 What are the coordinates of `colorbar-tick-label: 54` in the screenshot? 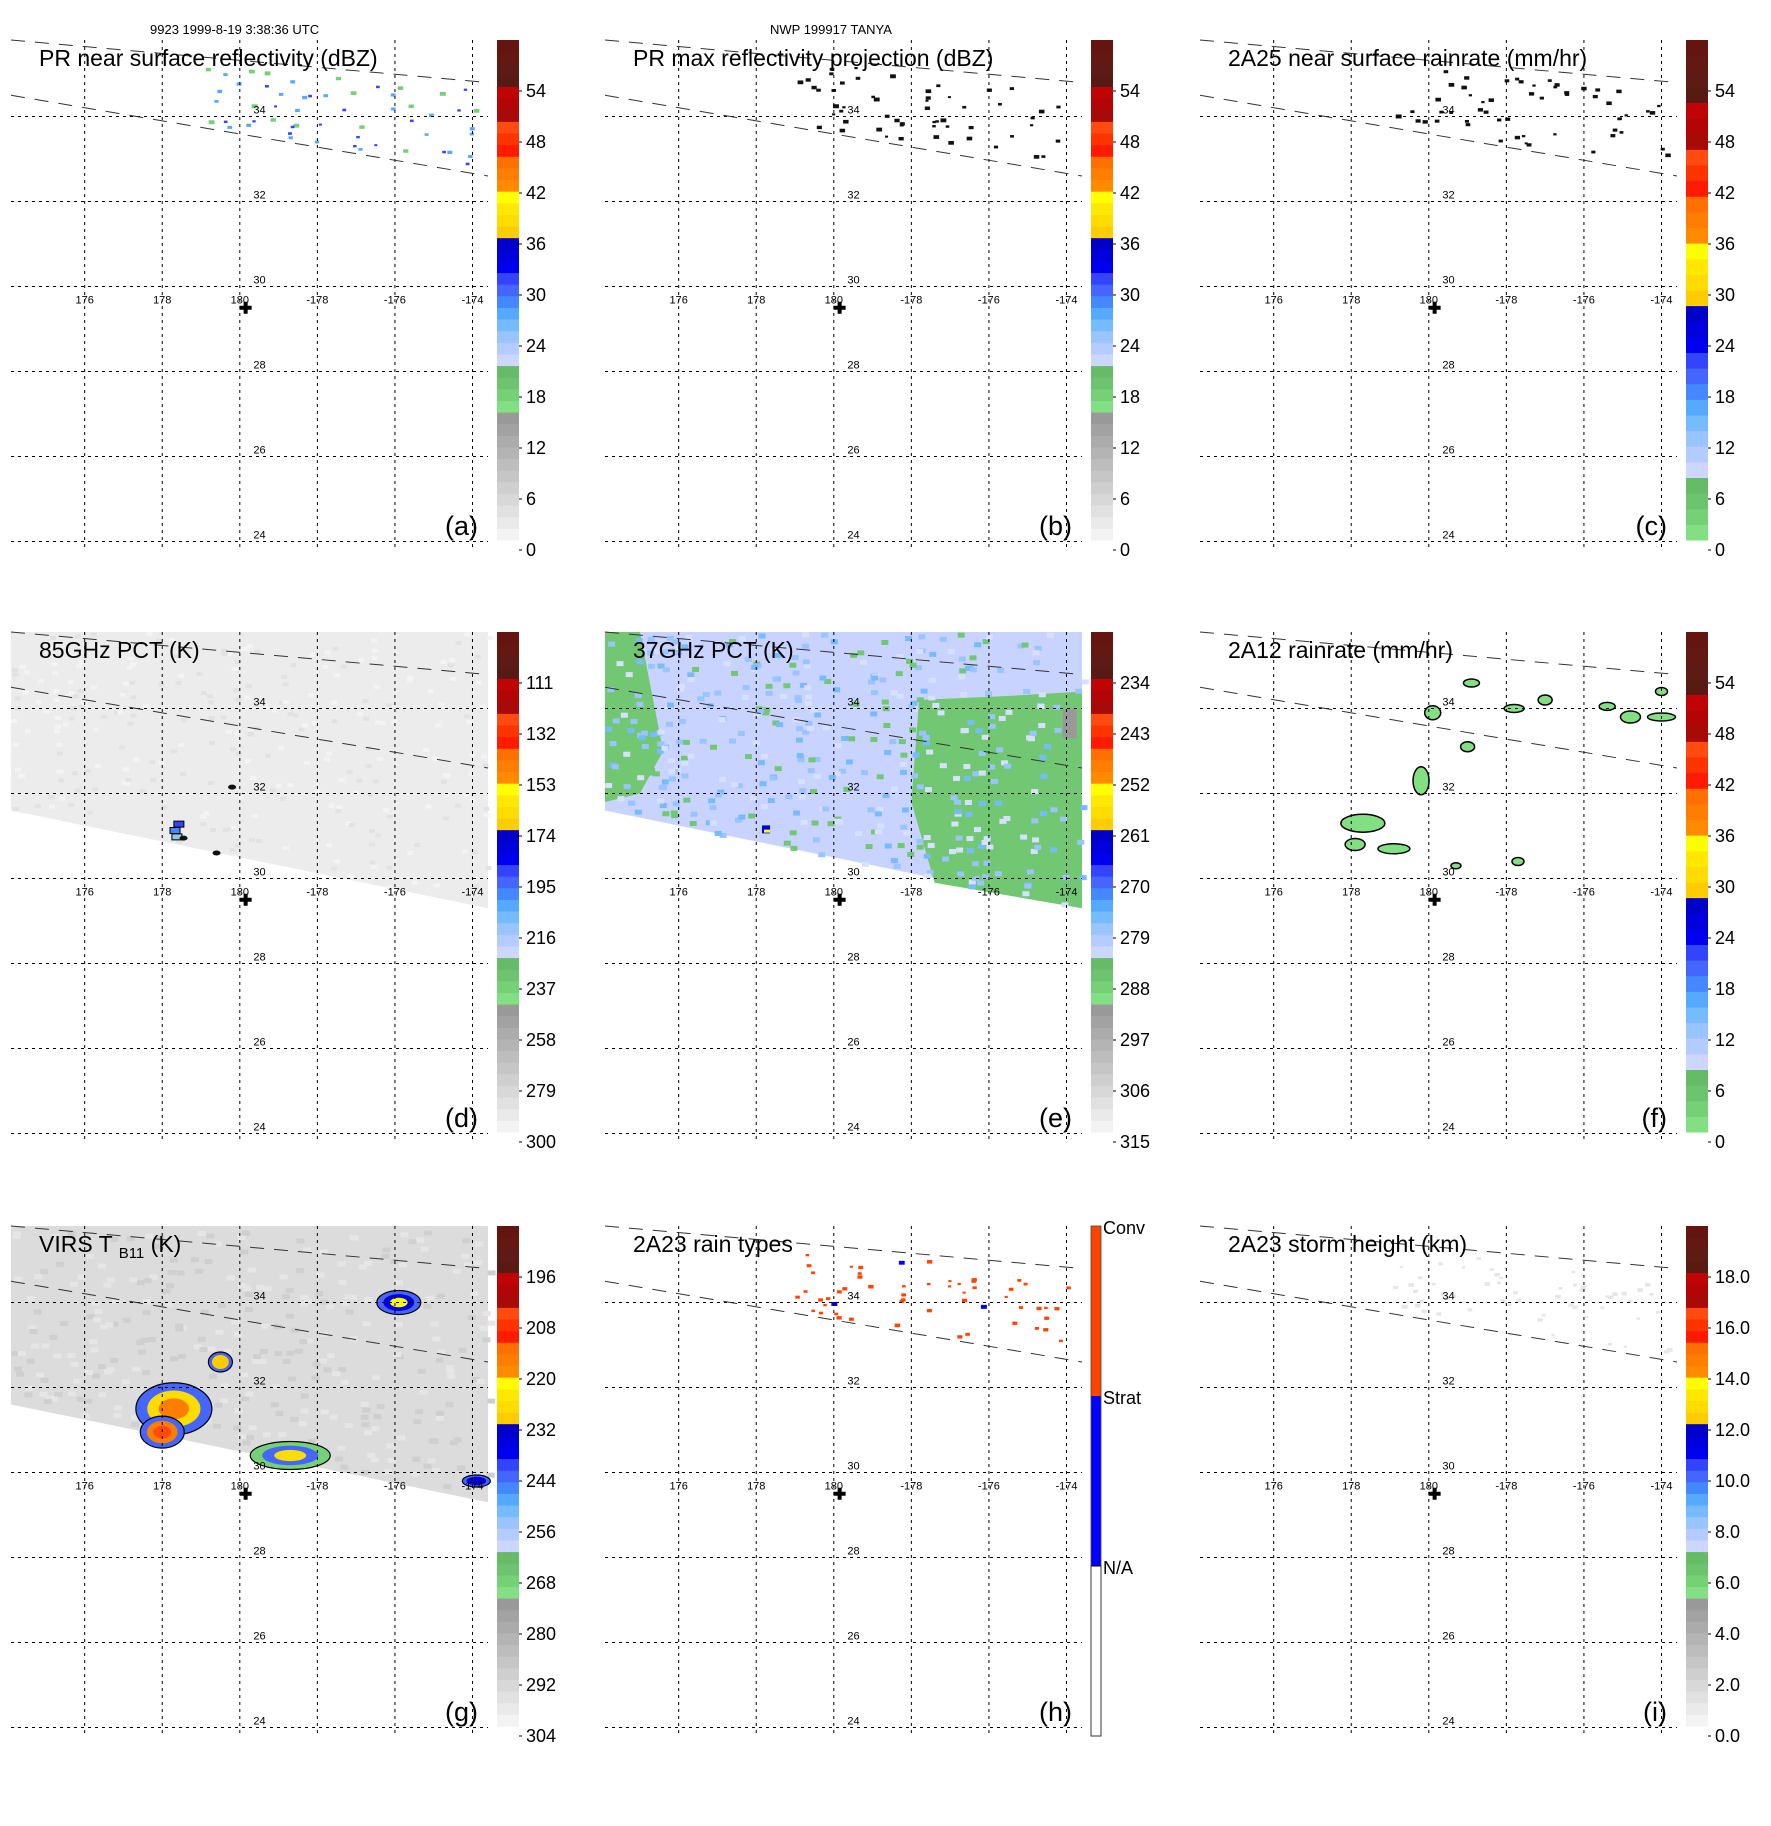 It's located at (1725, 683).